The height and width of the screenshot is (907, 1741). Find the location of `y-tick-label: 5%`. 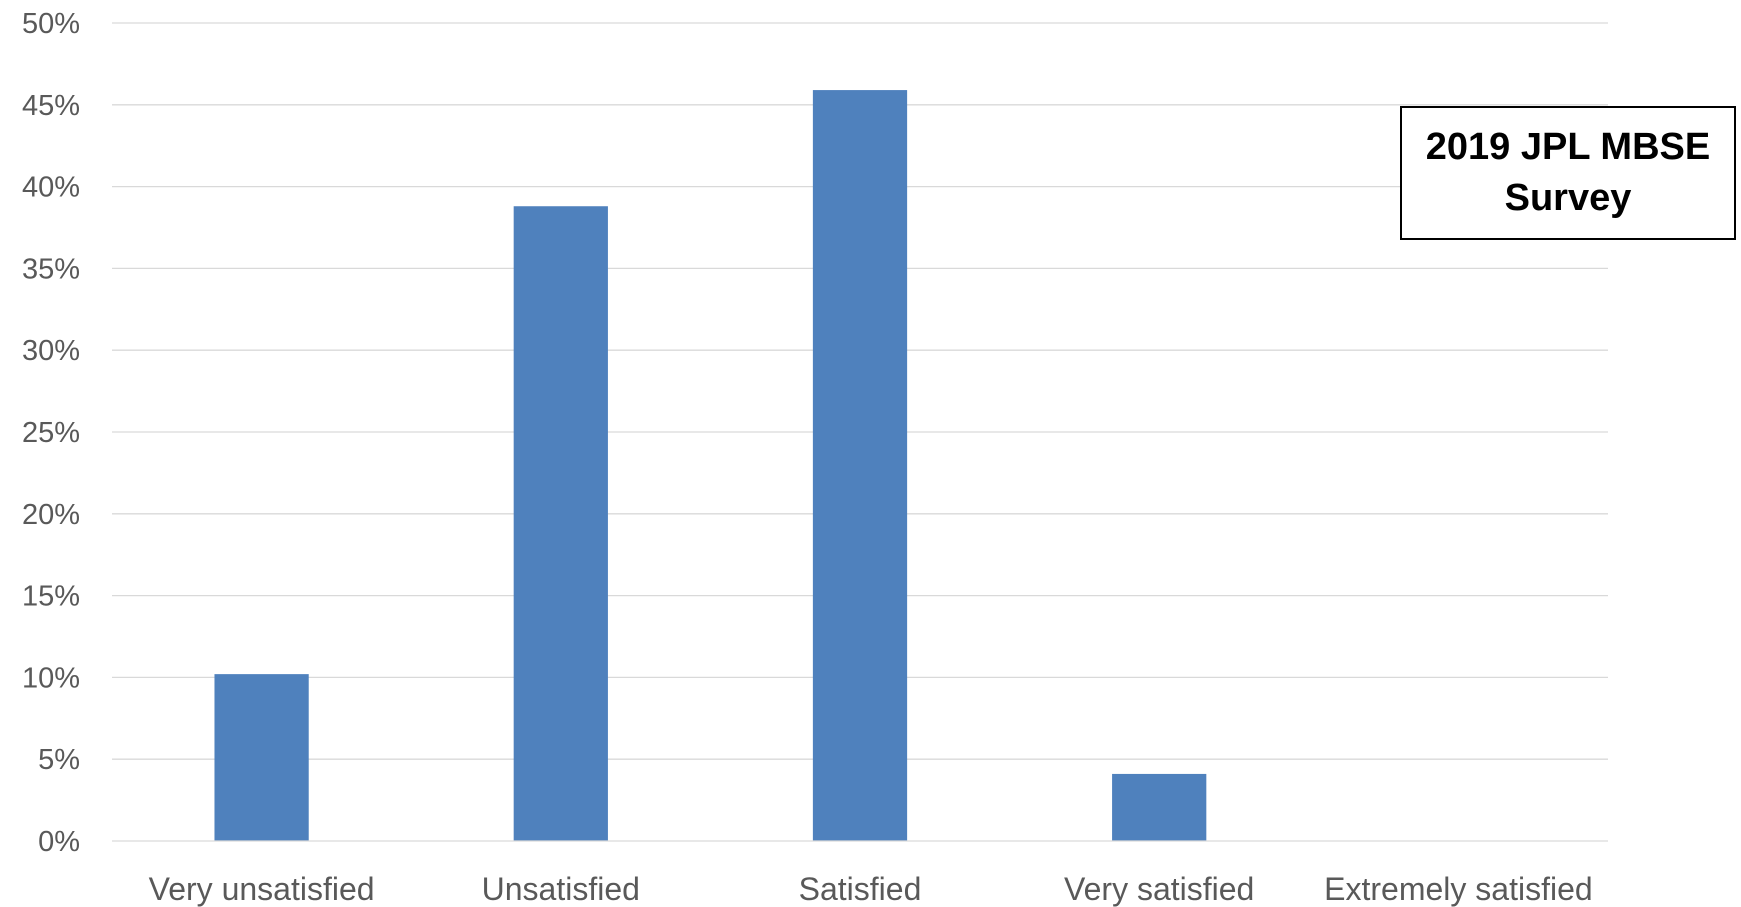

y-tick-label: 5% is located at coordinates (59, 760).